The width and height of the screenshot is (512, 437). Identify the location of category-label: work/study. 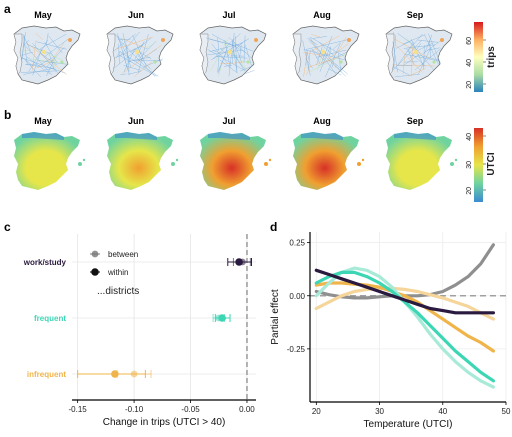
(45, 262).